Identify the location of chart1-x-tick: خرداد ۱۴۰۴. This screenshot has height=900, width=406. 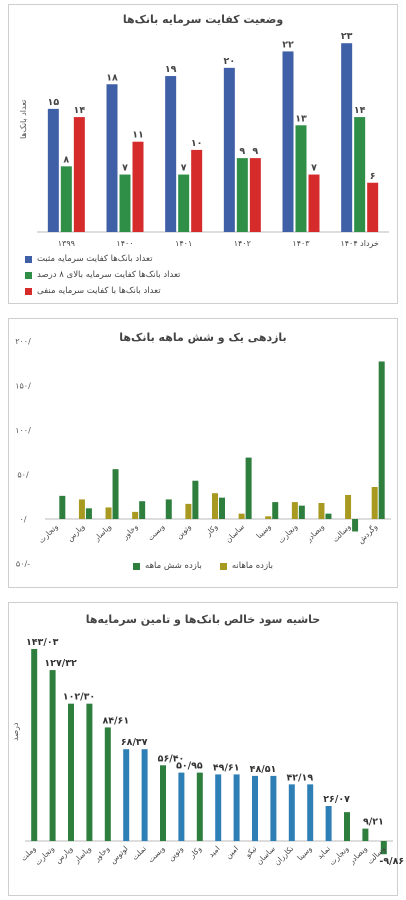
(359, 243).